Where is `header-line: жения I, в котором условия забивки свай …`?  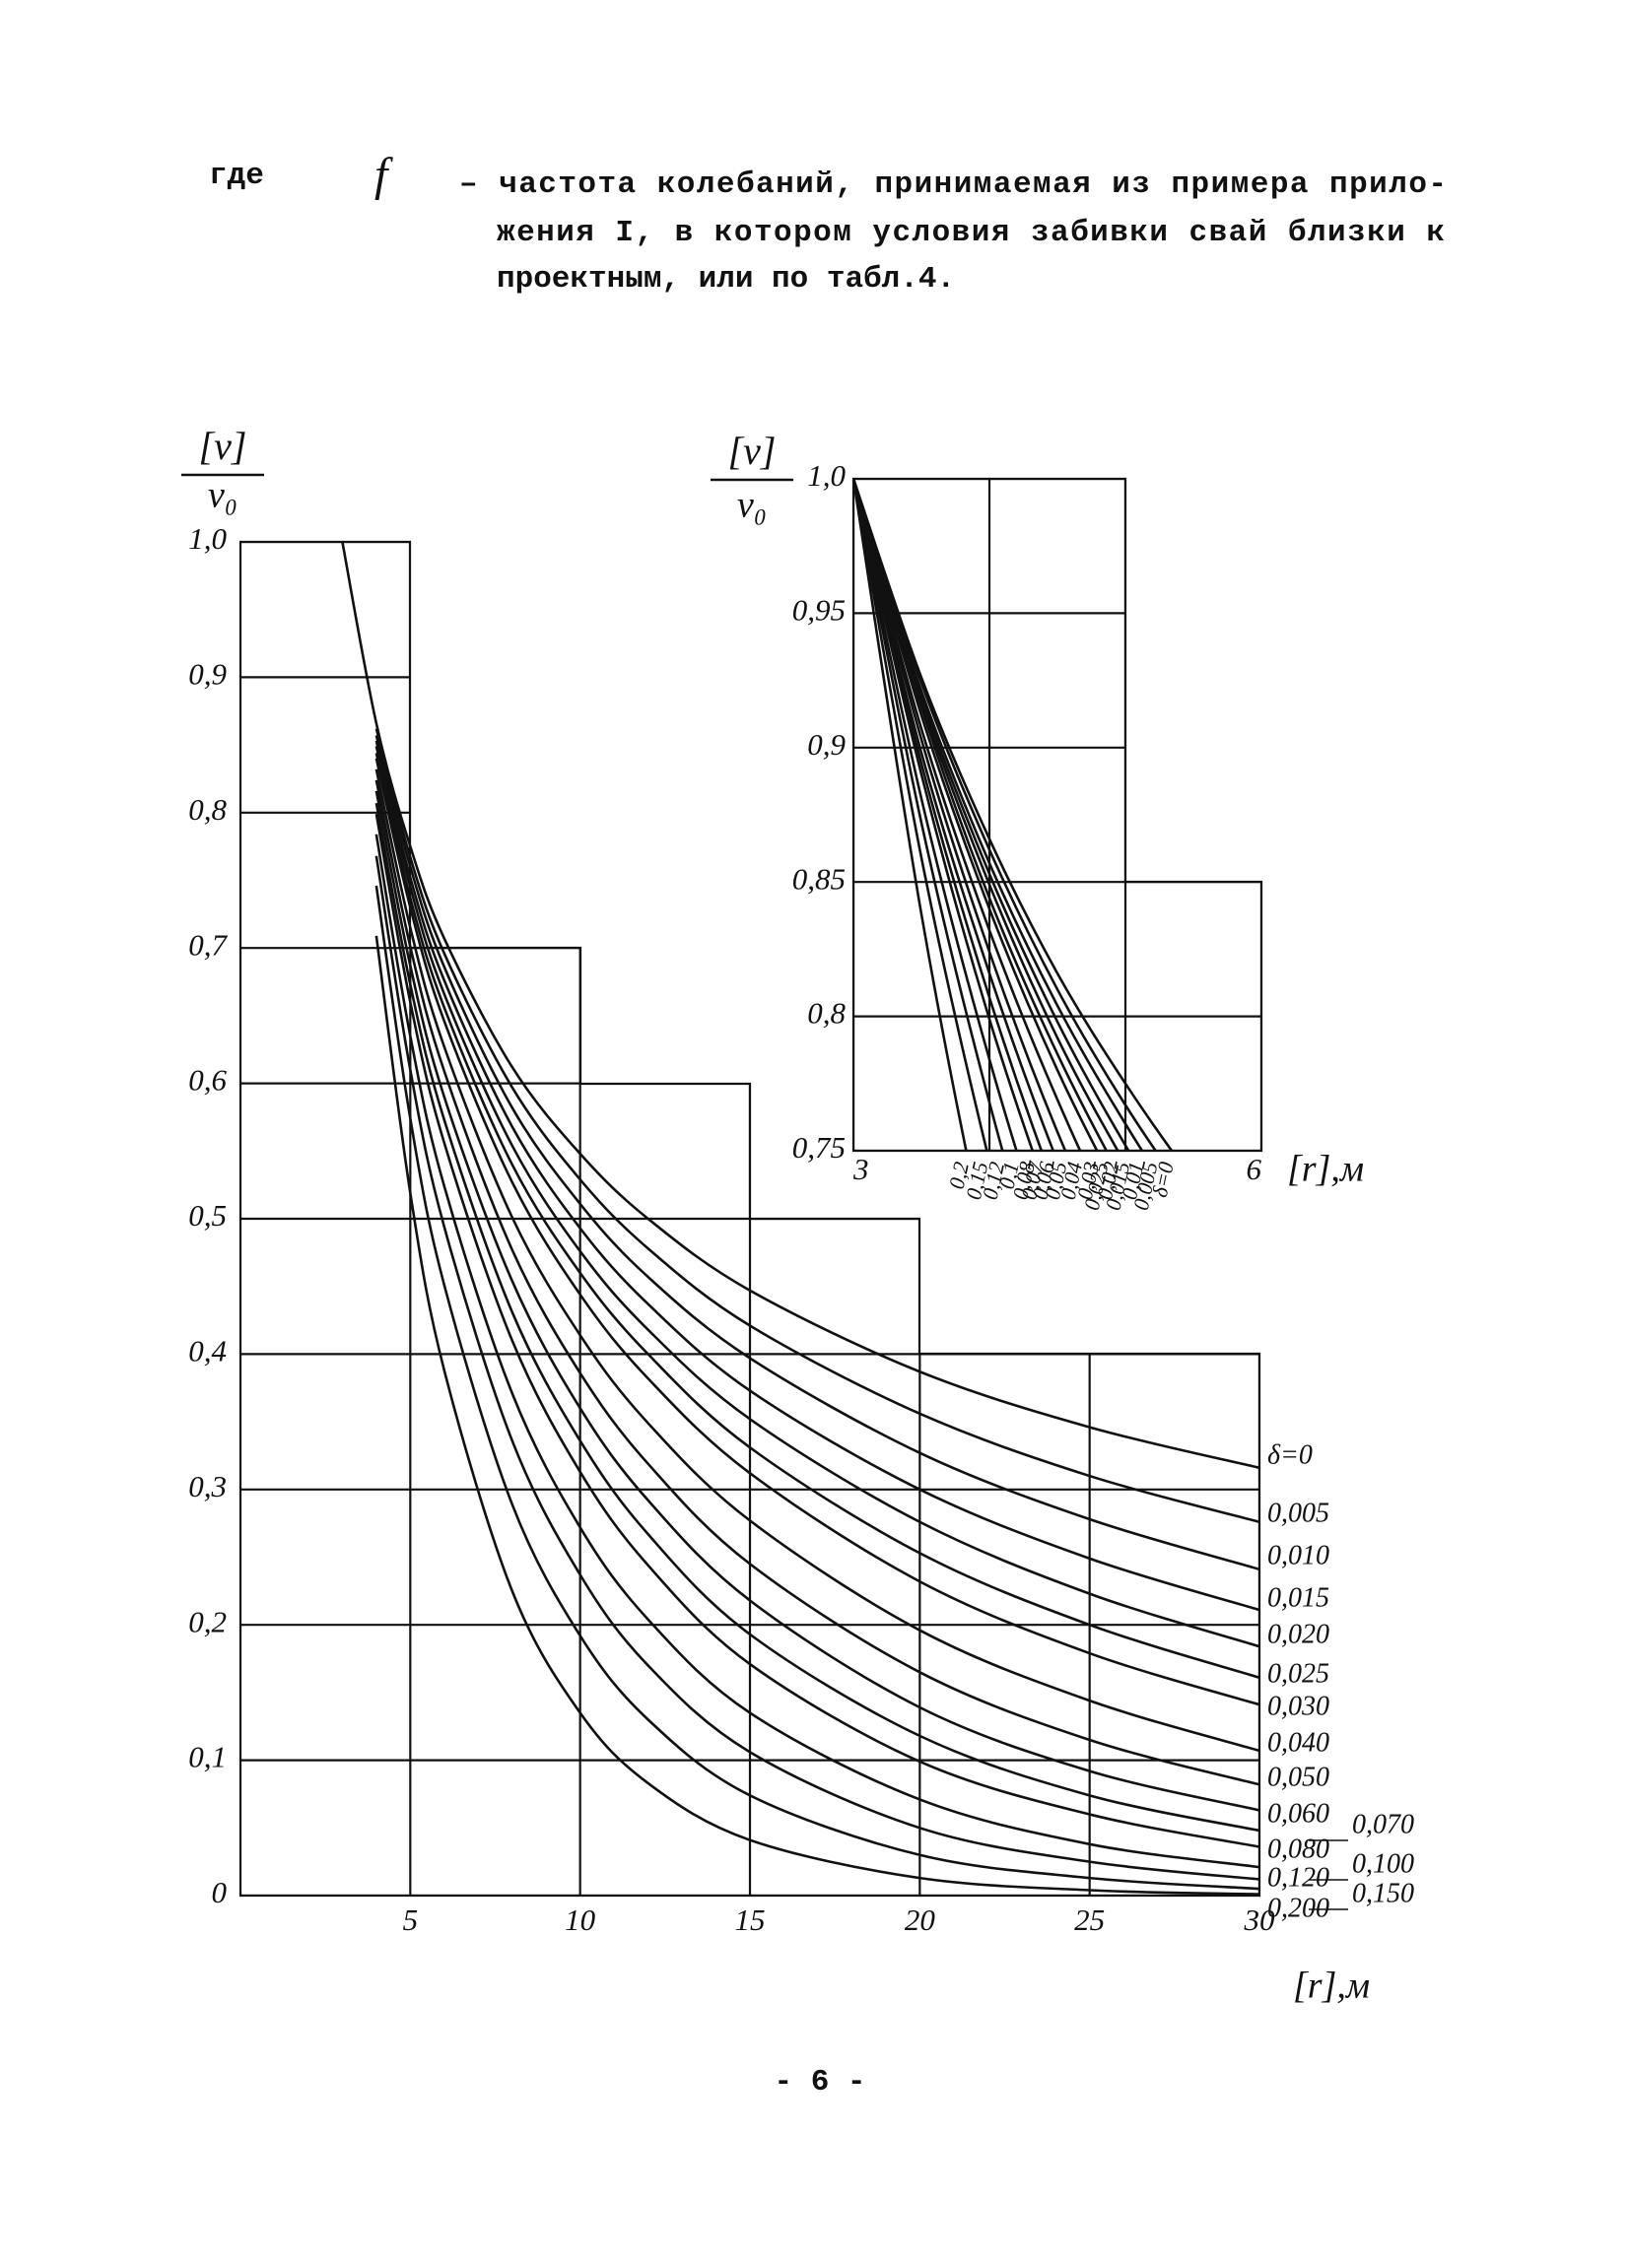 header-line: жения I, в котором условия забивки свай … is located at coordinates (971, 233).